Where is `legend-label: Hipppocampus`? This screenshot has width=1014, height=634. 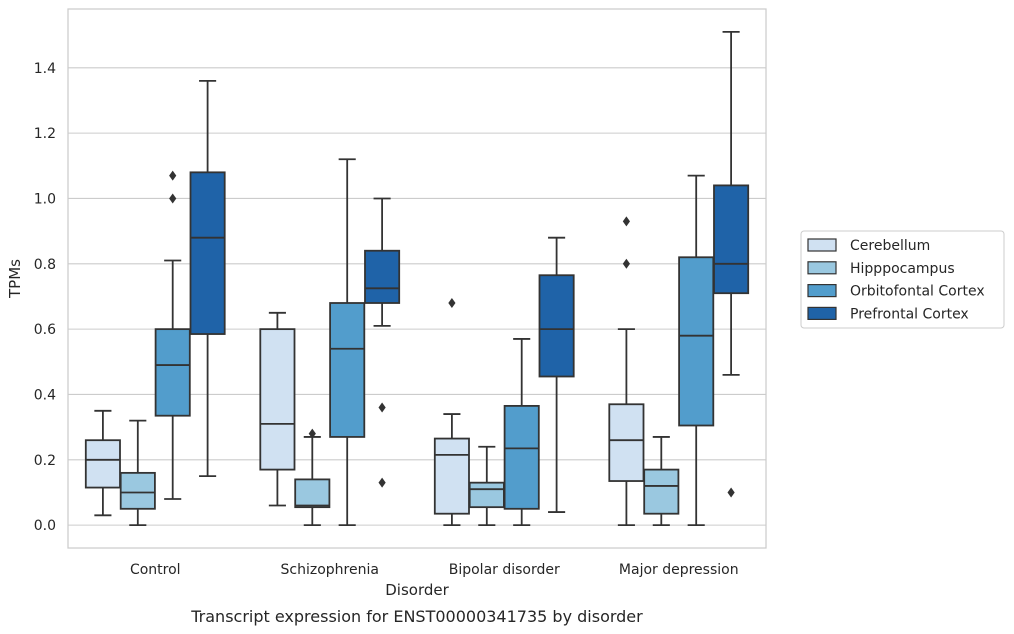 legend-label: Hipppocampus is located at coordinates (902, 269).